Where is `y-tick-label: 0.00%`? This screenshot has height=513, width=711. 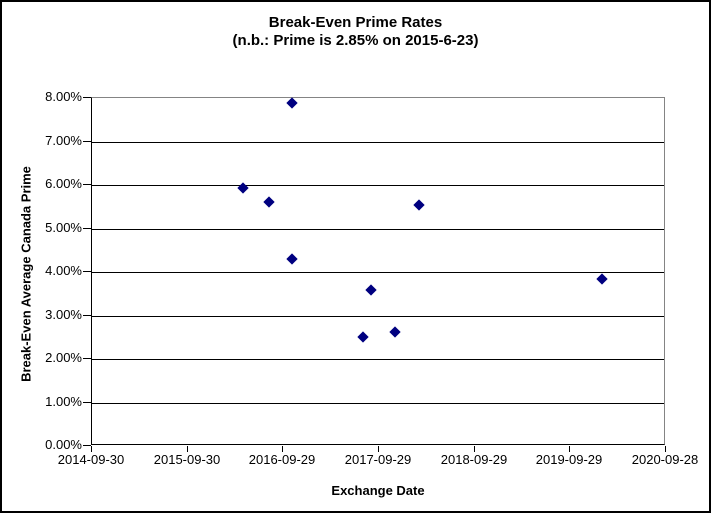
y-tick-label: 0.00% is located at coordinates (63, 444).